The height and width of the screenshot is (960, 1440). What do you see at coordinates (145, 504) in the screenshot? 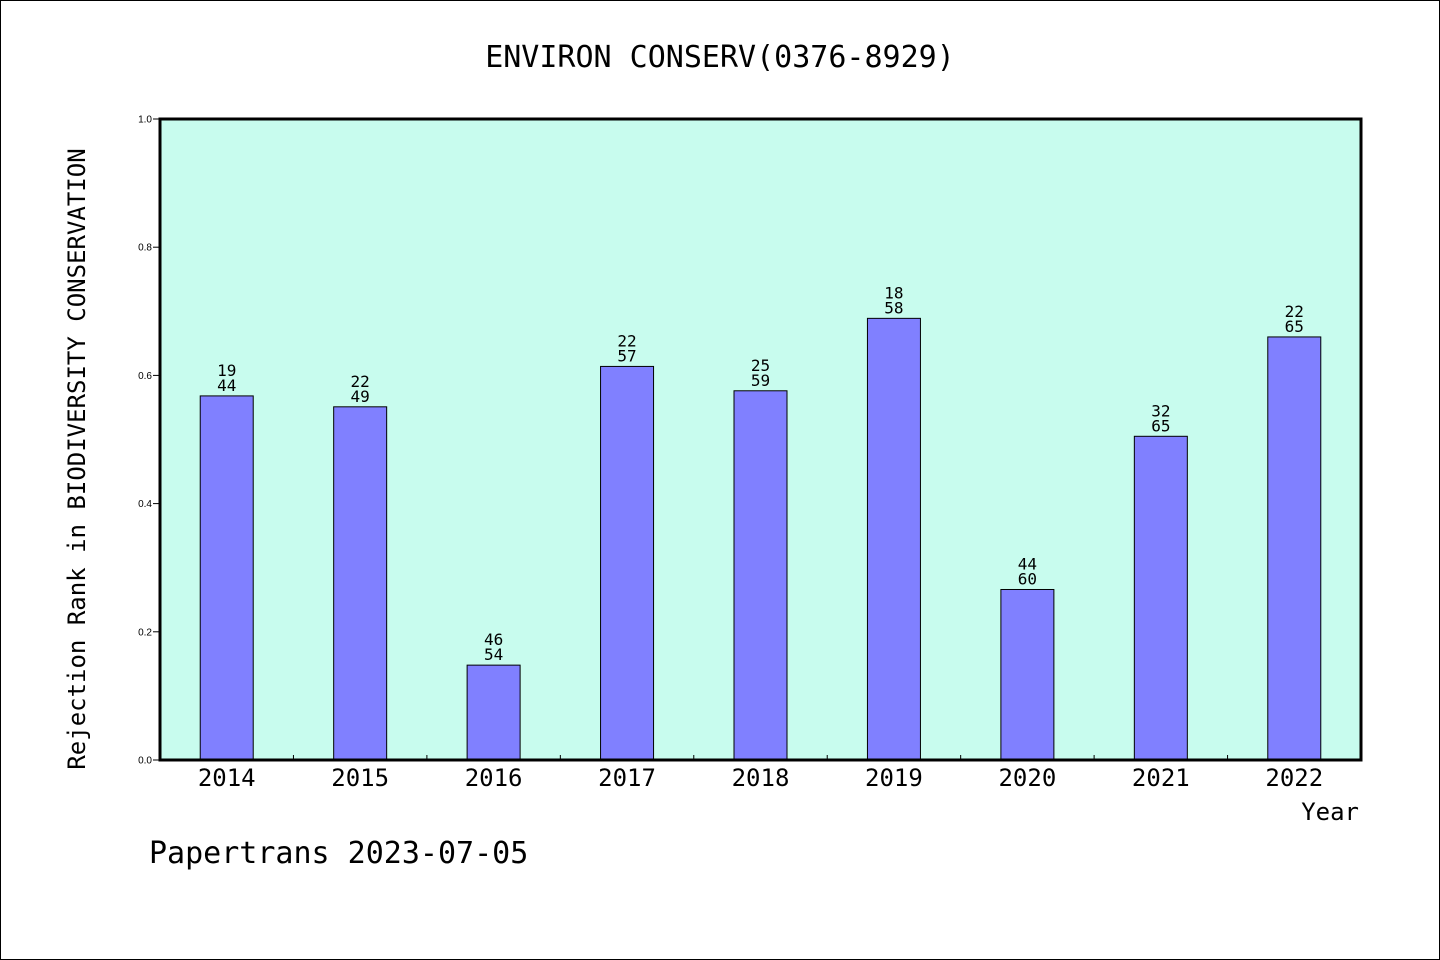
I see `y-tick-label: 0.4` at bounding box center [145, 504].